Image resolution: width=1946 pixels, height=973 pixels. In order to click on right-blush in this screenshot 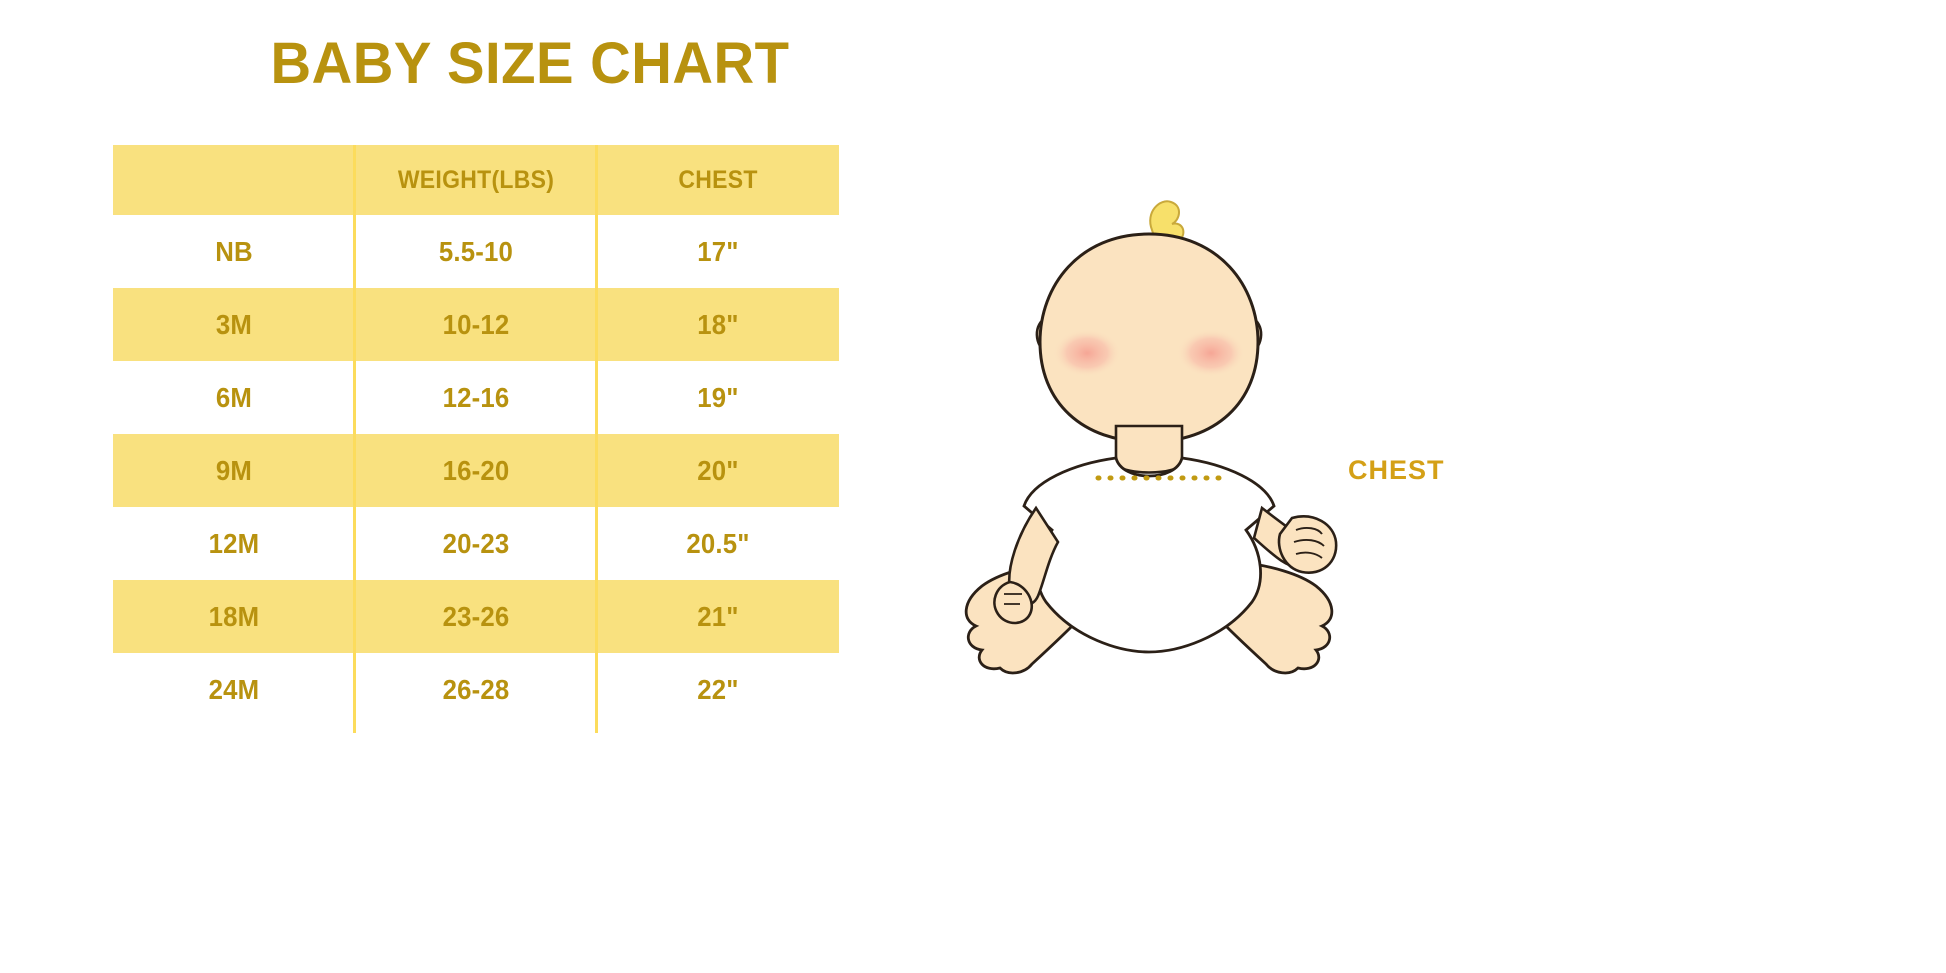, I will do `click(1211, 353)`.